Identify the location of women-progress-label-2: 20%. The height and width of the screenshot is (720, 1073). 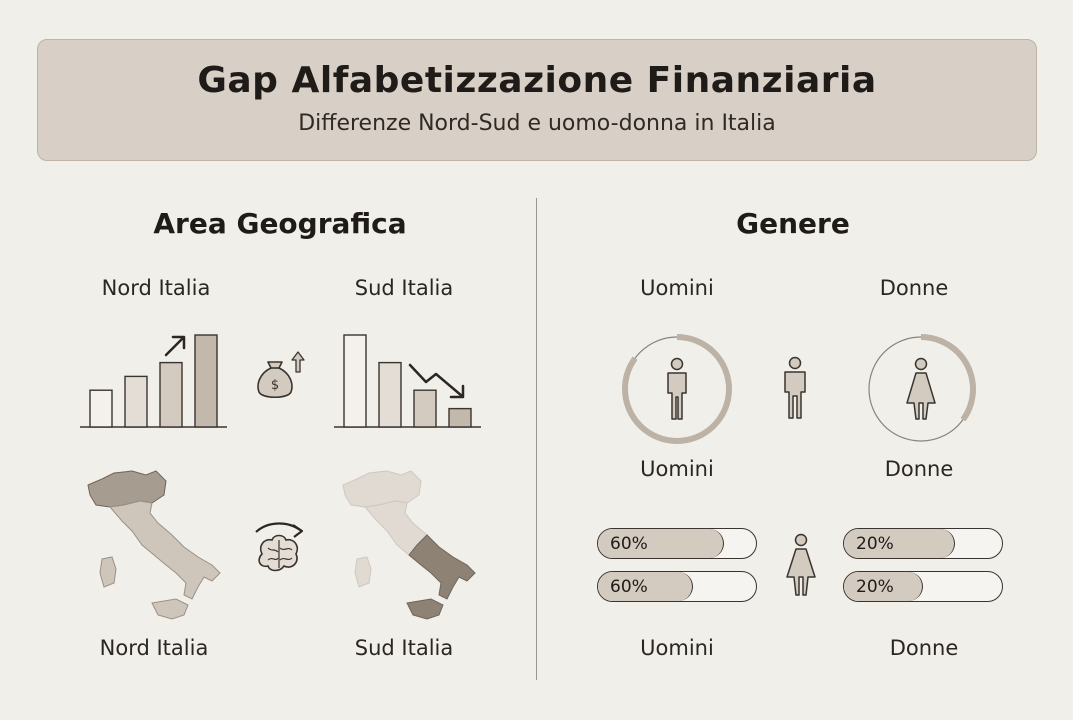
(875, 587).